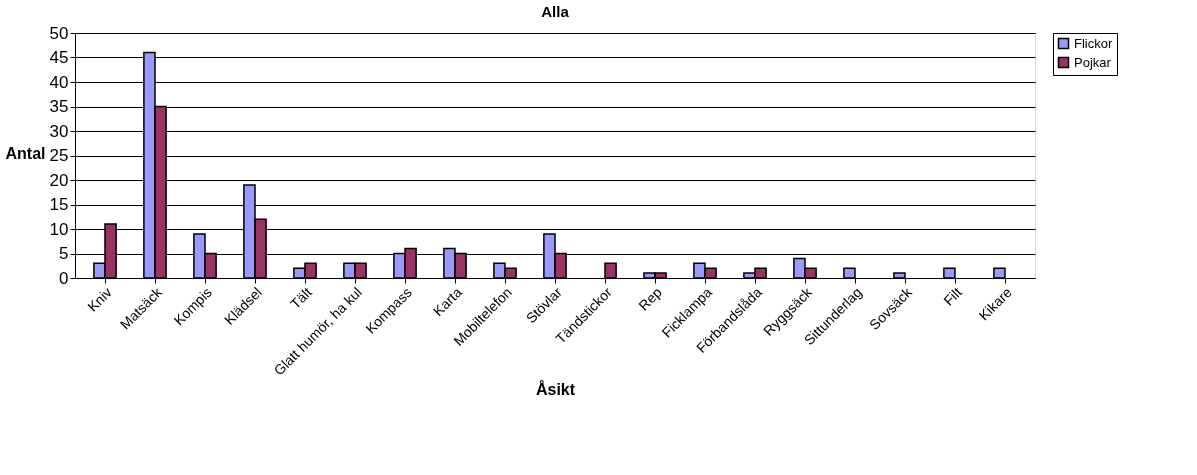 This screenshot has height=475, width=1197. I want to click on y-tick-label: 20, so click(59, 180).